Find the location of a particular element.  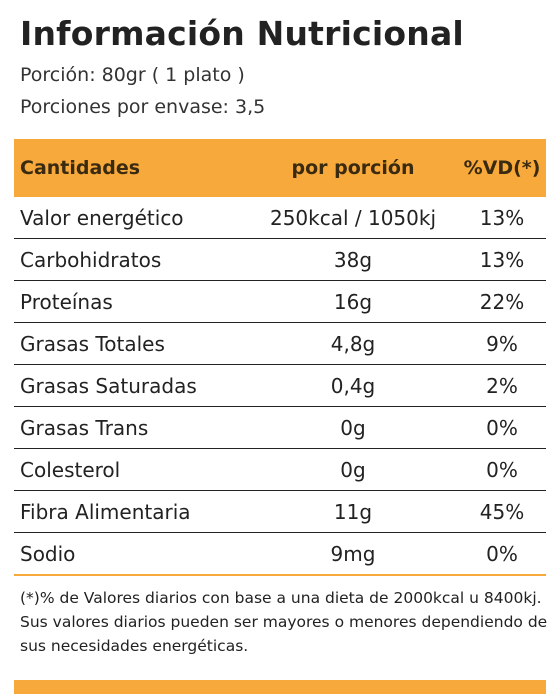

header-daily-value: %VD(*) is located at coordinates (502, 168).